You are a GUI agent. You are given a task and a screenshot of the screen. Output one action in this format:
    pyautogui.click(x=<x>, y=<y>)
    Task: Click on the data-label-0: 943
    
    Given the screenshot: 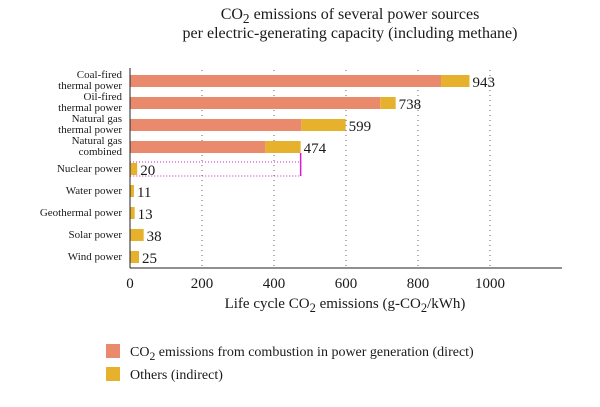 What is the action you would take?
    pyautogui.click(x=483, y=83)
    